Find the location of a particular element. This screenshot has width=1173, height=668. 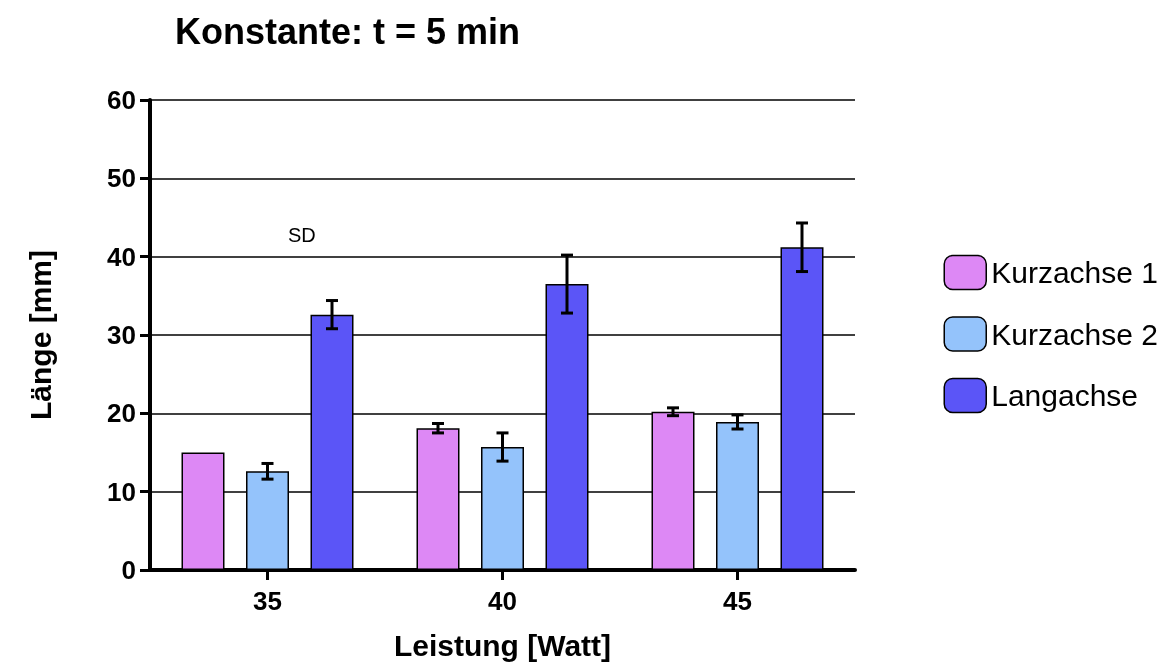

x-tick-label: 40 is located at coordinates (502, 601).